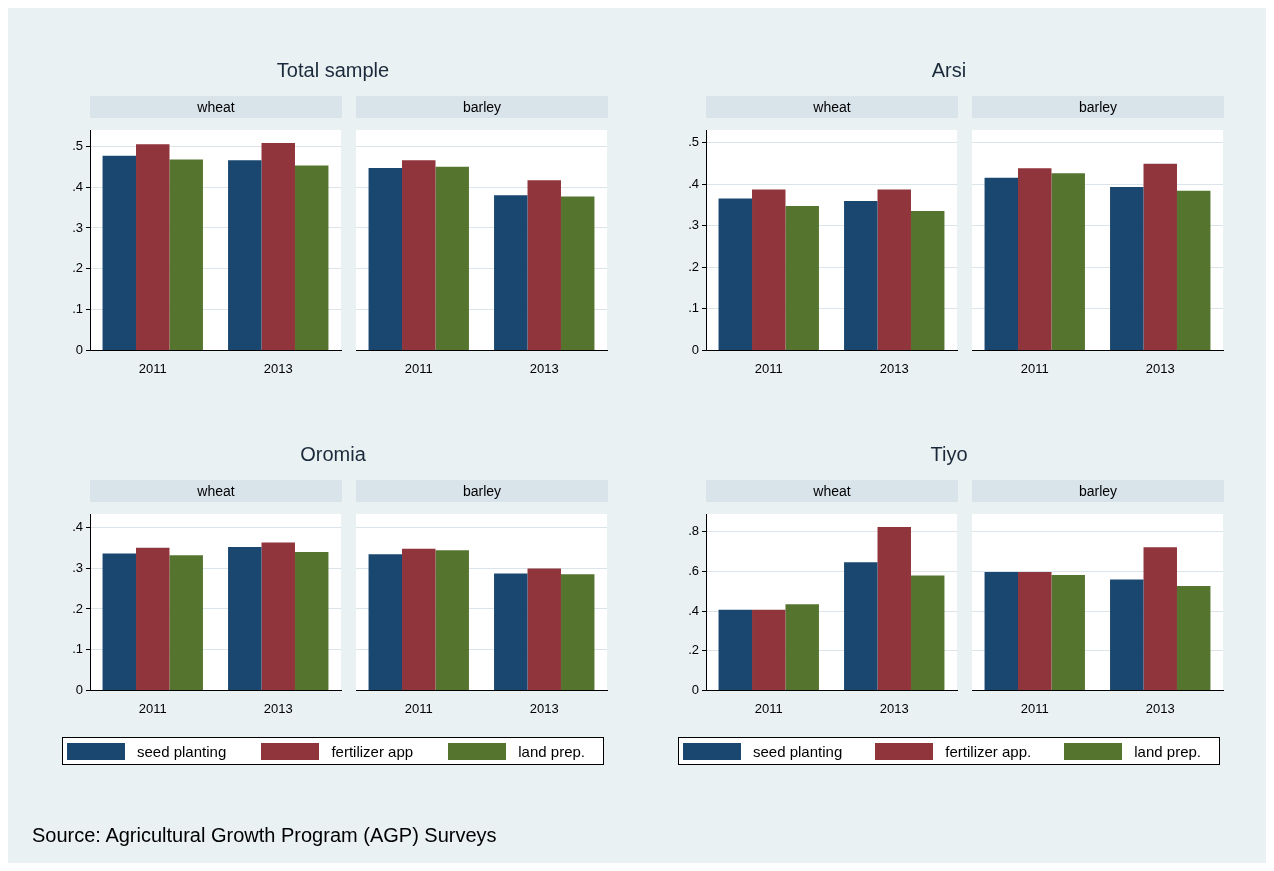 This screenshot has height=871, width=1274. What do you see at coordinates (949, 454) in the screenshot?
I see `chart-title: Tiyo` at bounding box center [949, 454].